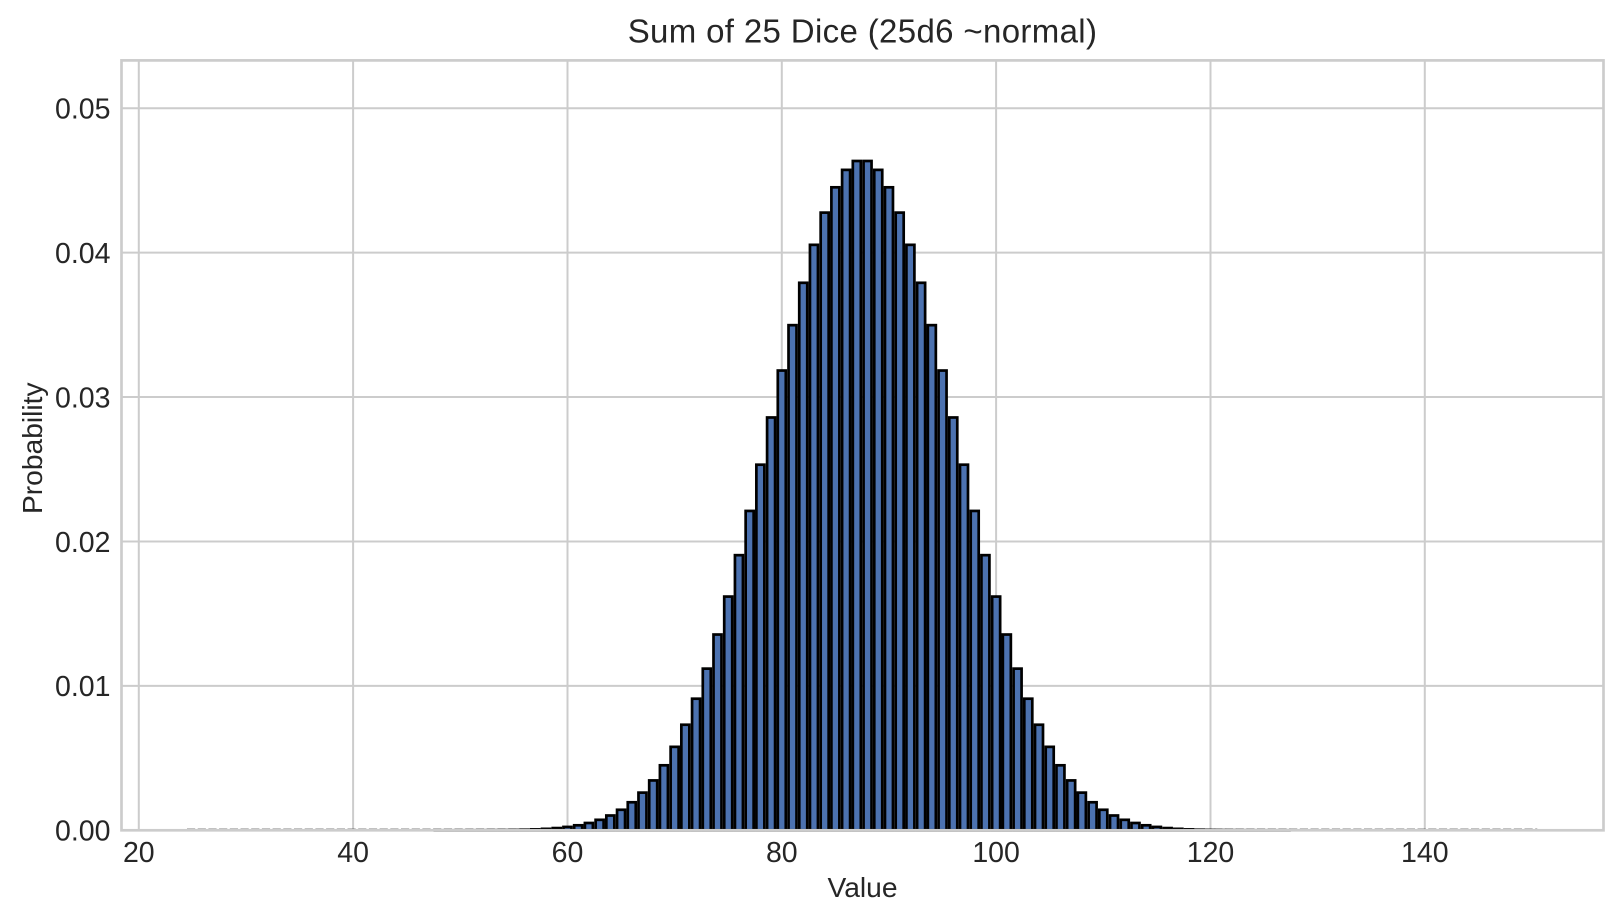  Describe the element at coordinates (82, 398) in the screenshot. I see `svg-text: 0.03` at that location.